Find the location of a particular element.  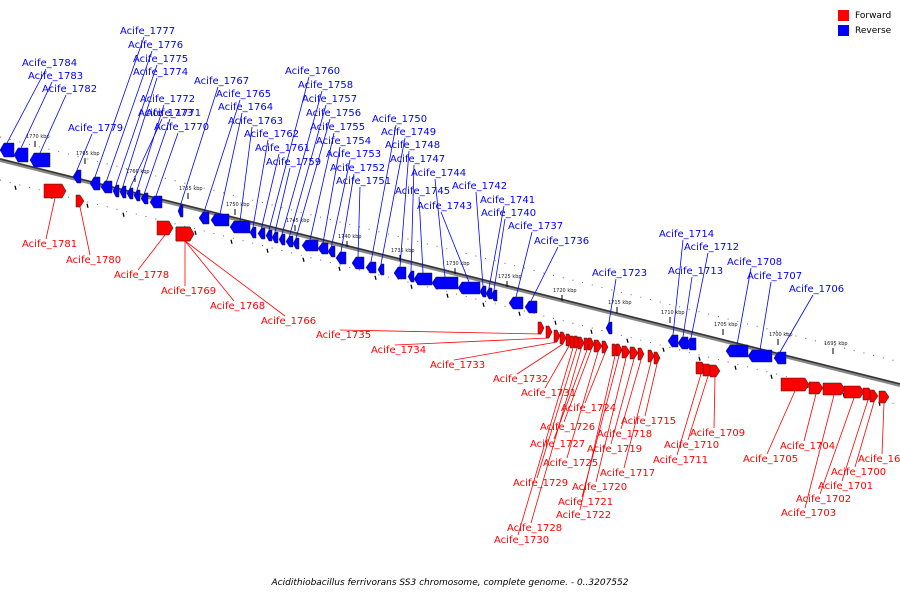

gene-acife-1751-leader is located at coordinates (359, 222).